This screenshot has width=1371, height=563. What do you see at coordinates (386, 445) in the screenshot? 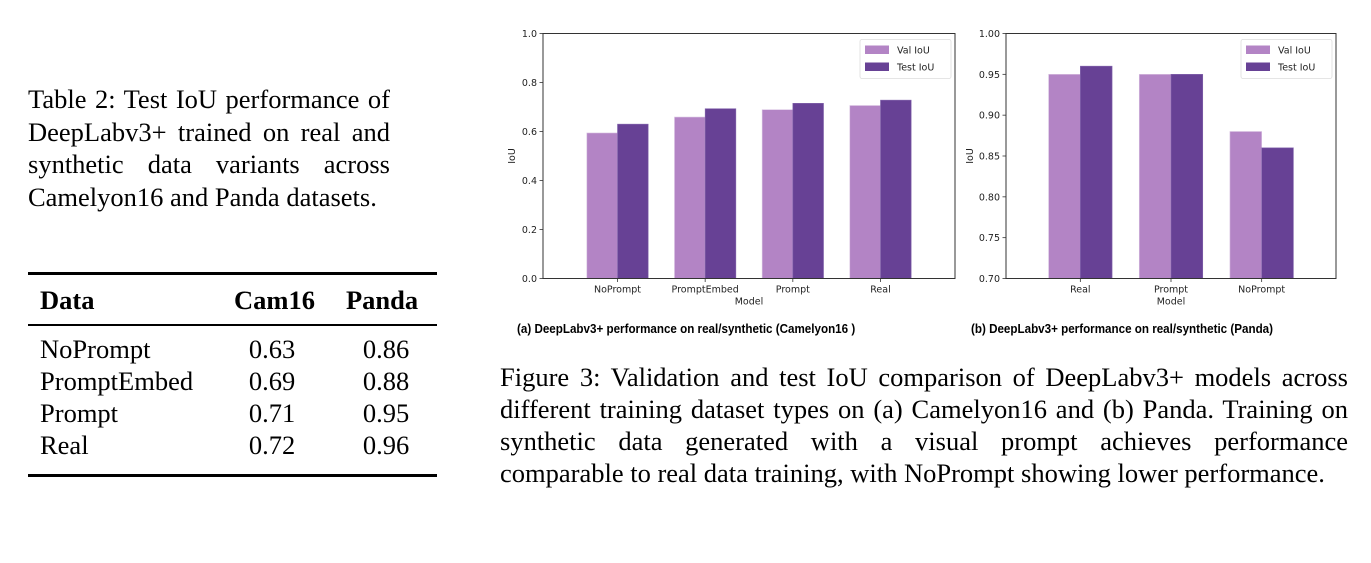
I see `table-cell-panda: 0.96` at bounding box center [386, 445].